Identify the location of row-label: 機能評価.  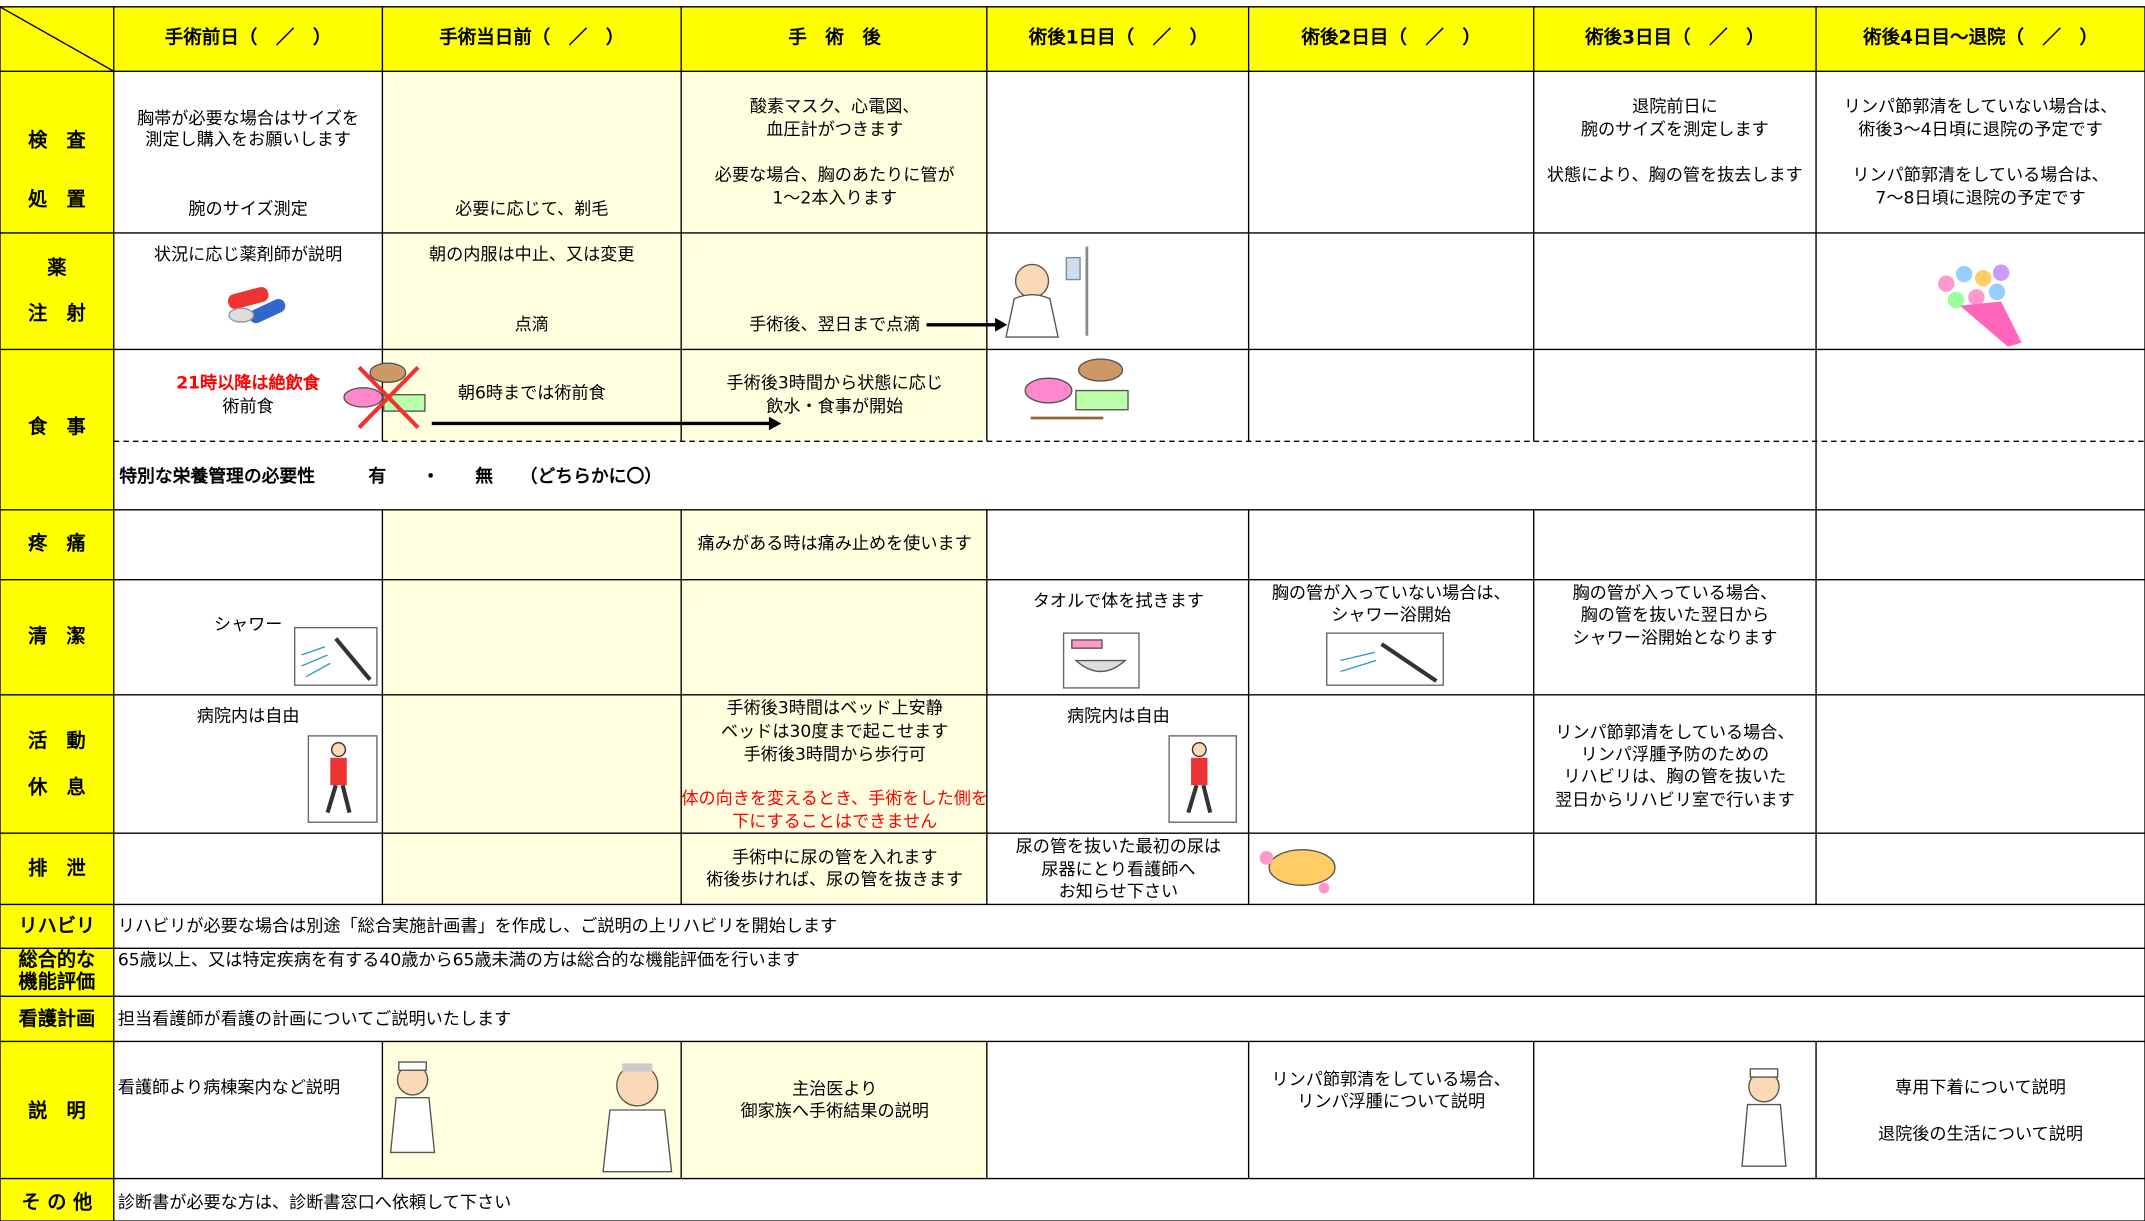
(57, 981).